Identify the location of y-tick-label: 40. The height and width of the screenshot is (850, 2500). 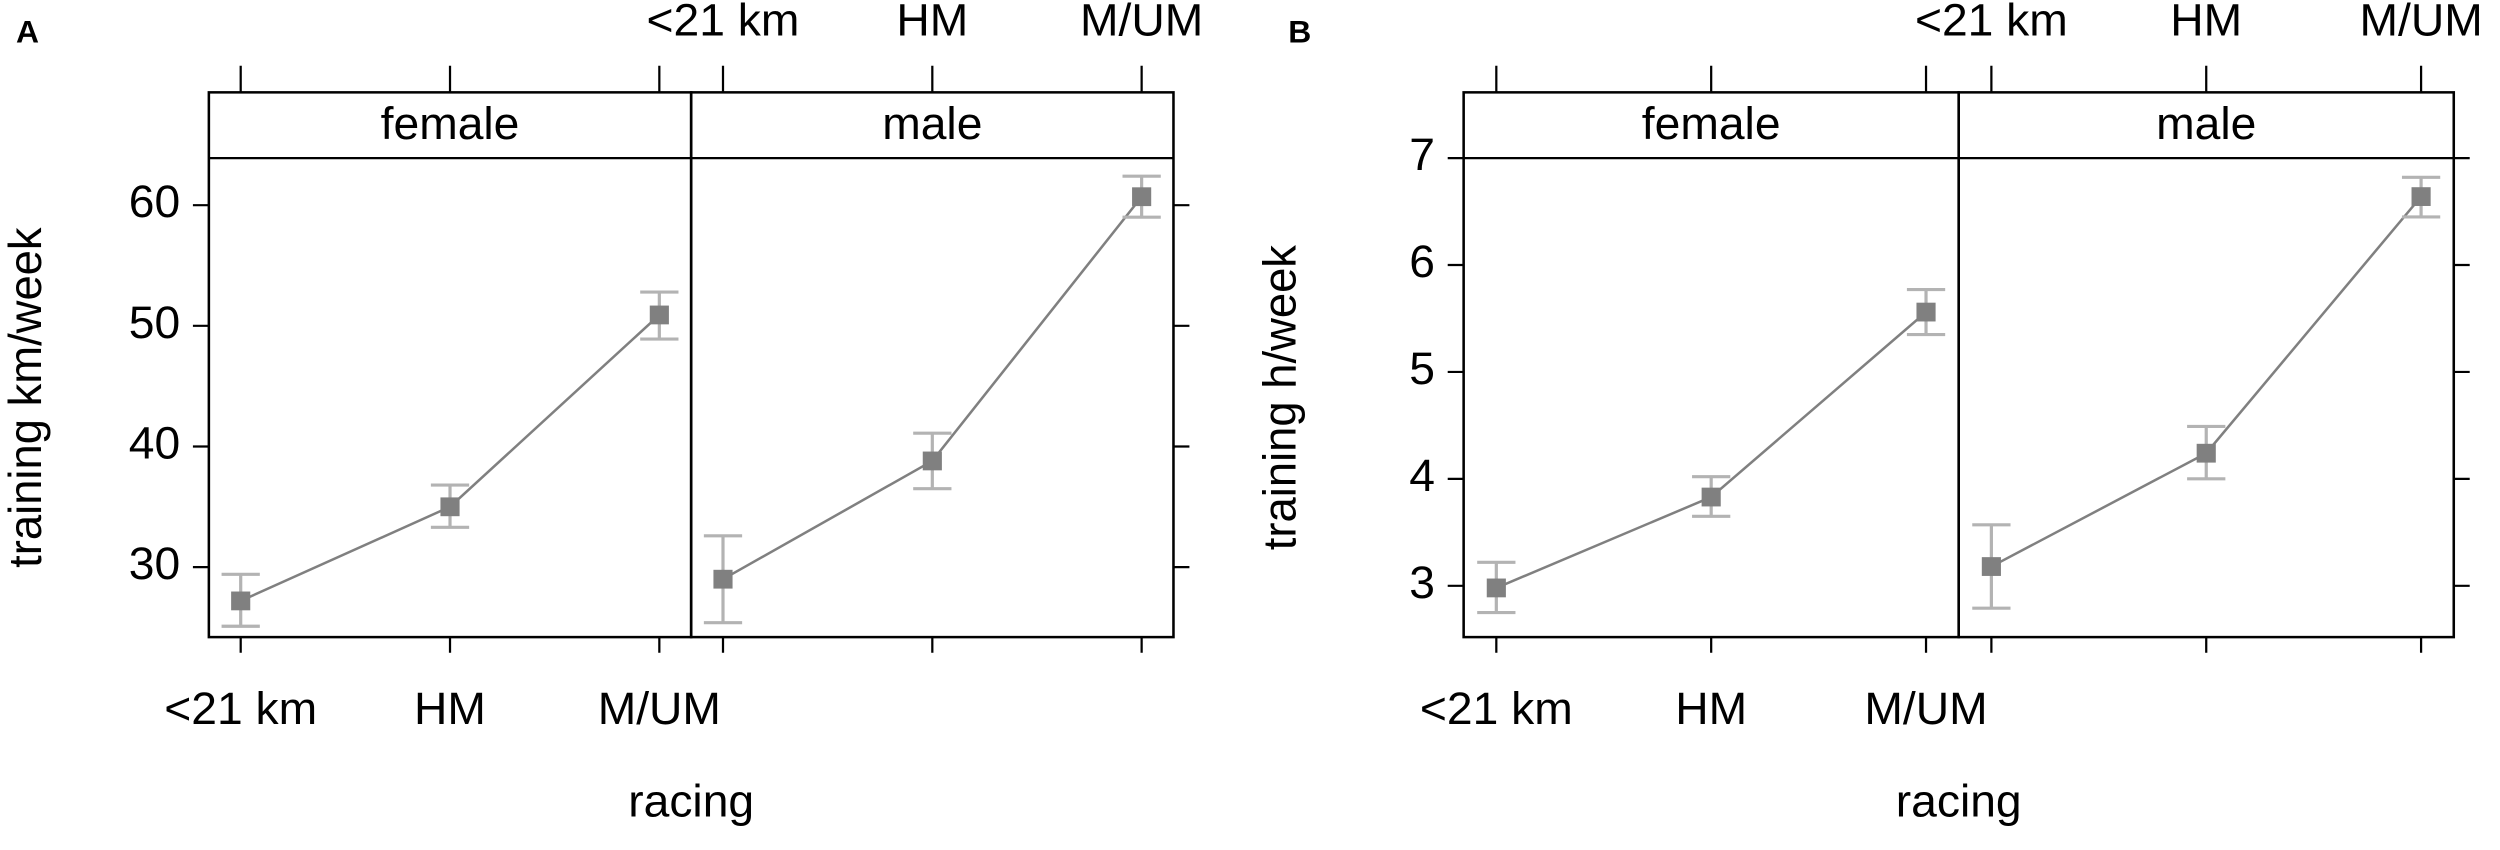
(154, 443).